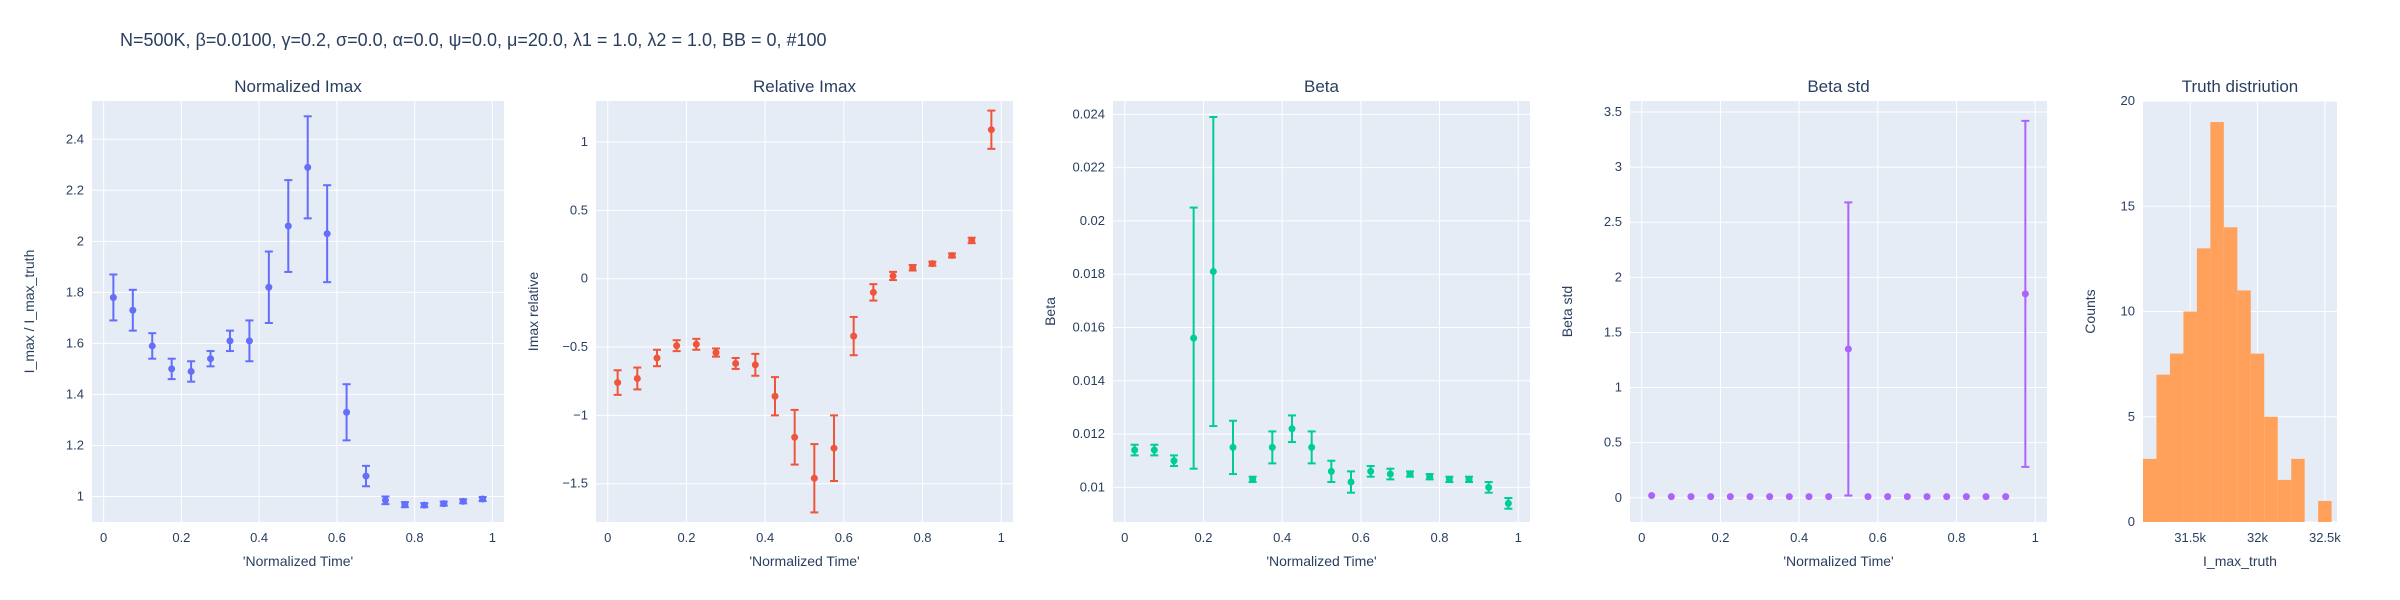 The image size is (2400, 600). I want to click on y-tick-label: 2, so click(1618, 276).